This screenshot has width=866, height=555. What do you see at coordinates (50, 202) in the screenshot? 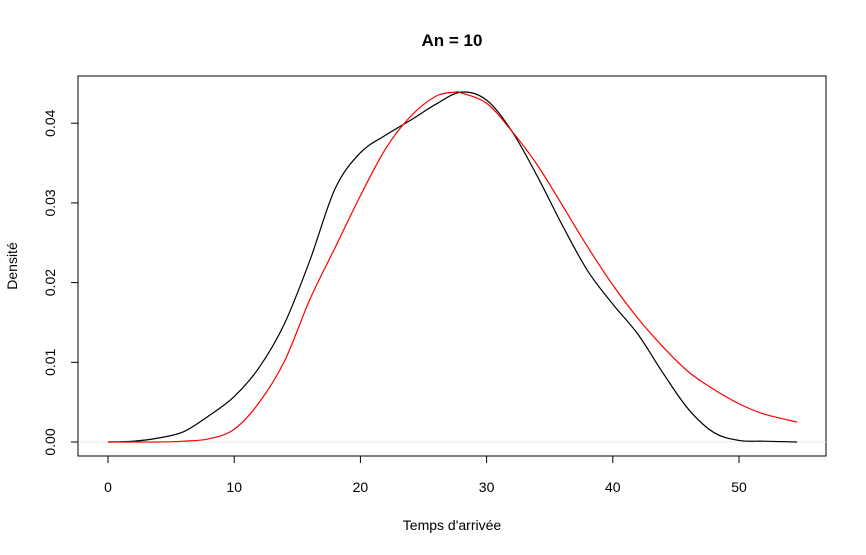
I see `y-tick-label: 0.03` at bounding box center [50, 202].